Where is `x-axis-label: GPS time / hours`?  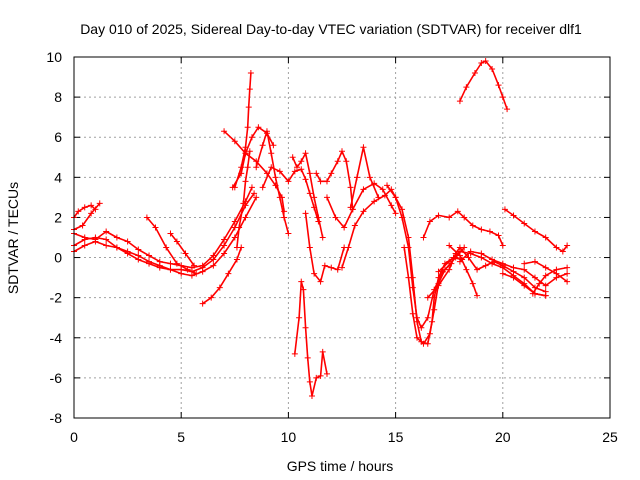 x-axis-label: GPS time / hours is located at coordinates (340, 466).